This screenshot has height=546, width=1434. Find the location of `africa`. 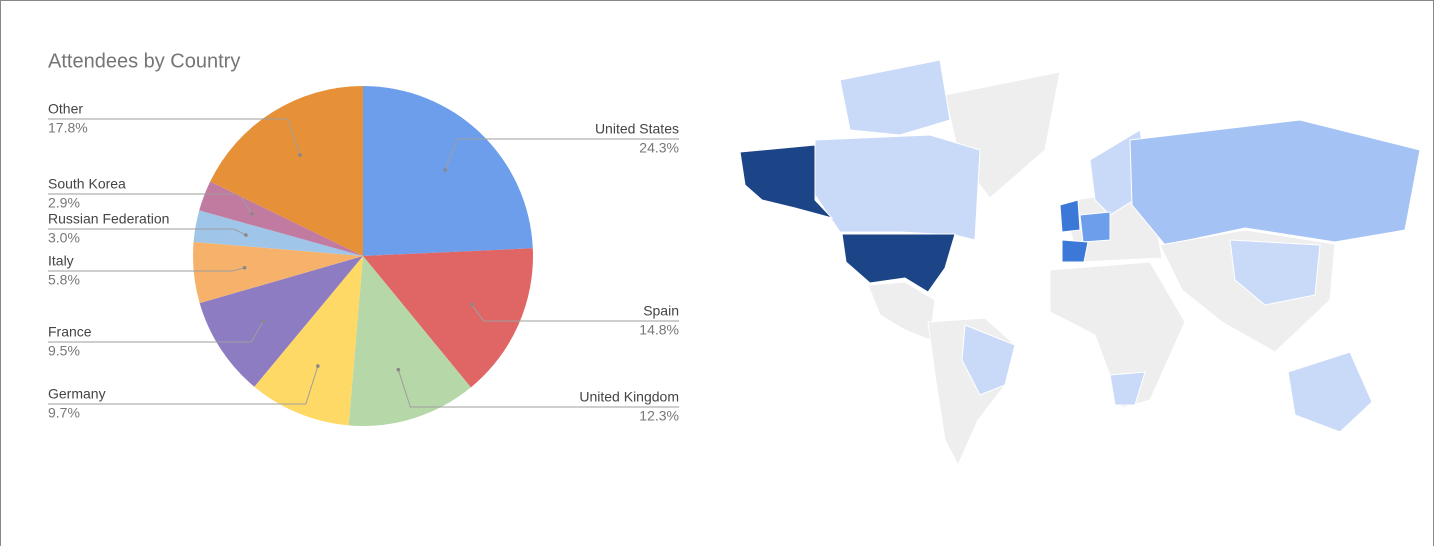

africa is located at coordinates (1117, 335).